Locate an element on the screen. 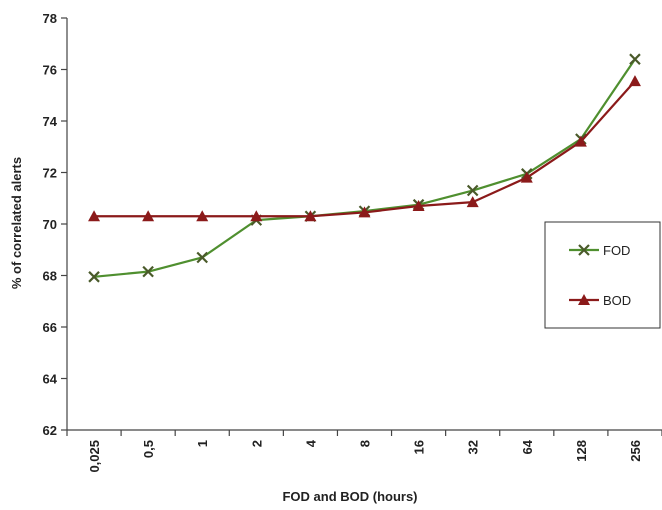  y-tick-label: 68 is located at coordinates (50, 276).